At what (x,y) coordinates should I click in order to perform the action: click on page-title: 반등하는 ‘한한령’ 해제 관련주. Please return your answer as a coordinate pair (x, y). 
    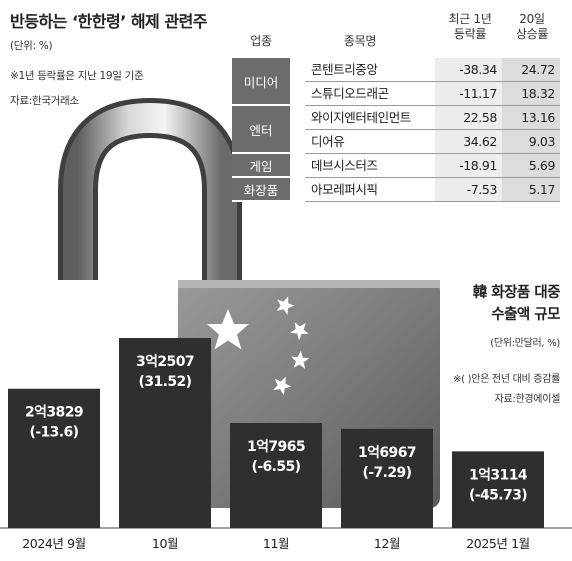
    Looking at the image, I should click on (109, 21).